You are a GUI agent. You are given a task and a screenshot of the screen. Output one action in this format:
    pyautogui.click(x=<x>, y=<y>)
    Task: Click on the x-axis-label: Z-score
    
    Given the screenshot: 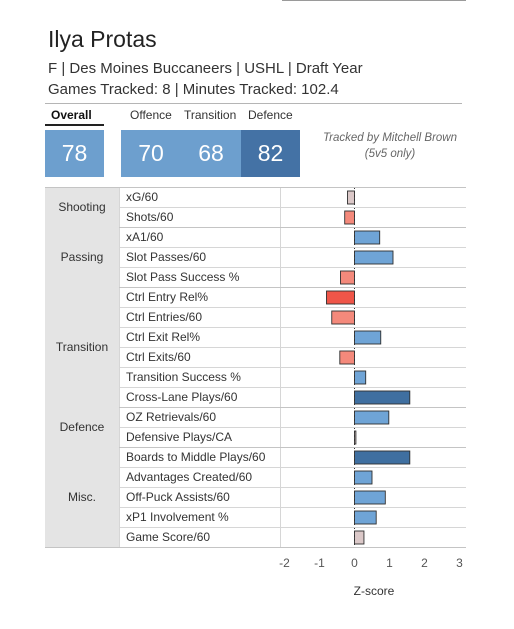 What is the action you would take?
    pyautogui.click(x=374, y=591)
    